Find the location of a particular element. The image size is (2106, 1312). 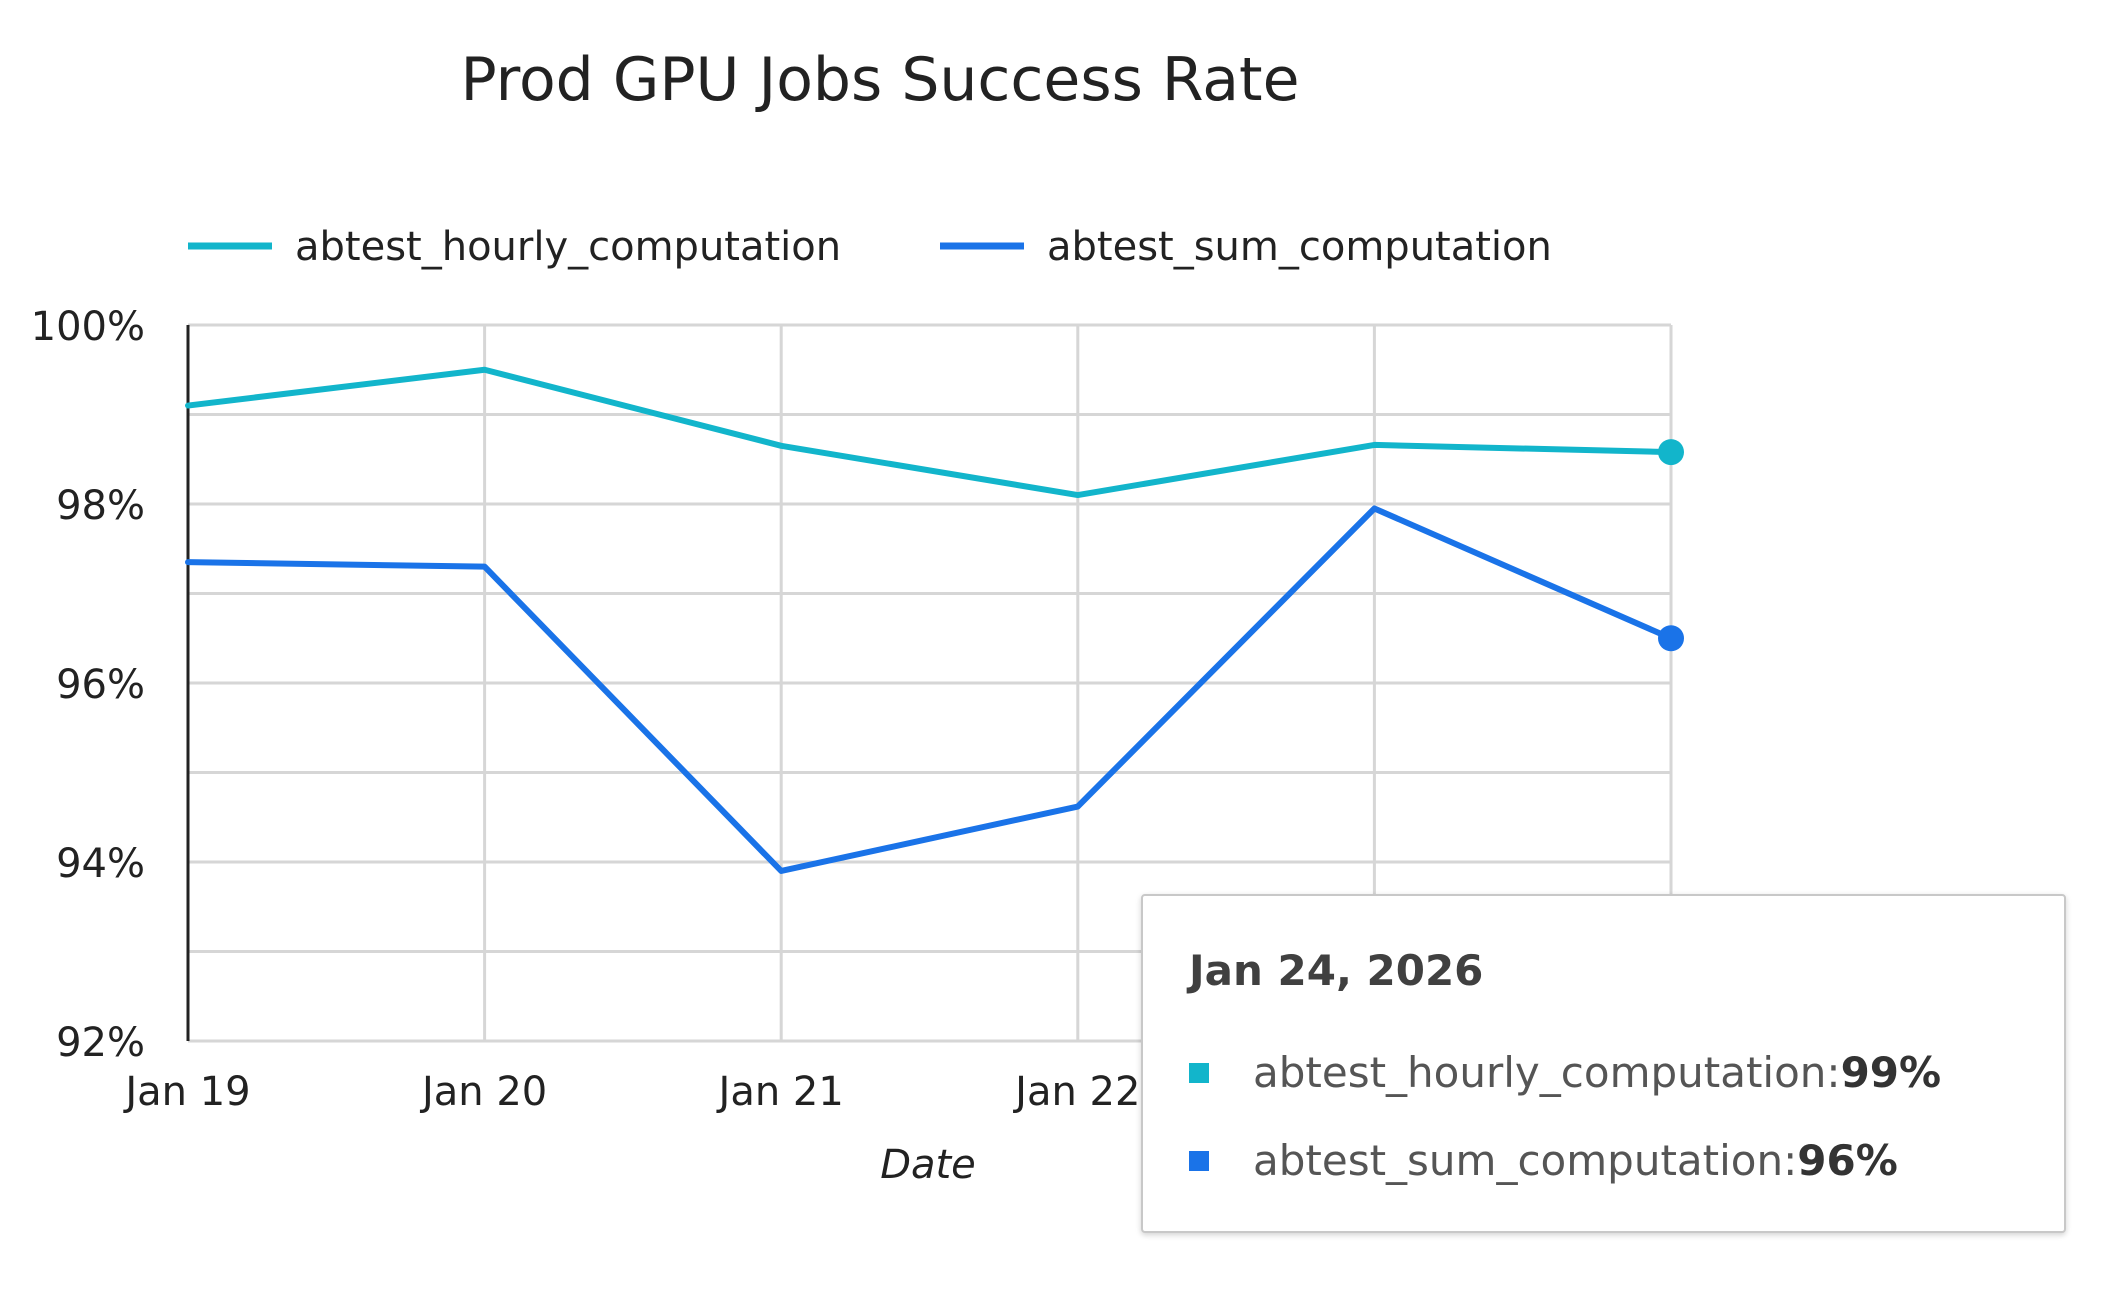

y-tick-label: 100% is located at coordinates (88, 327).